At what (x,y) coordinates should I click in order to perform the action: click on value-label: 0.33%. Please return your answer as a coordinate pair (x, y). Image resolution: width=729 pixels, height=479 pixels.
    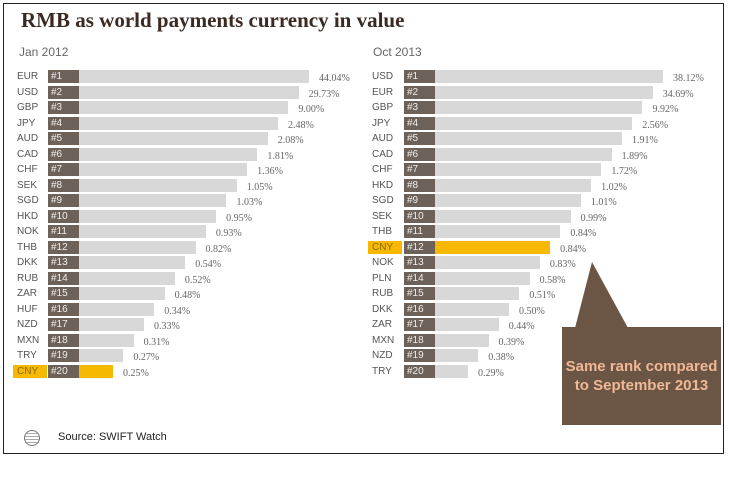
    Looking at the image, I should click on (166, 326).